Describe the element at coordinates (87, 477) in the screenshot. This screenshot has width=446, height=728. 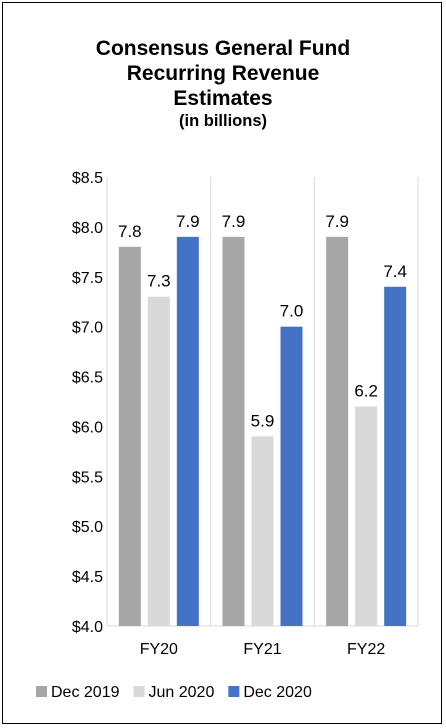
I see `y-tick-label: $5.5` at that location.